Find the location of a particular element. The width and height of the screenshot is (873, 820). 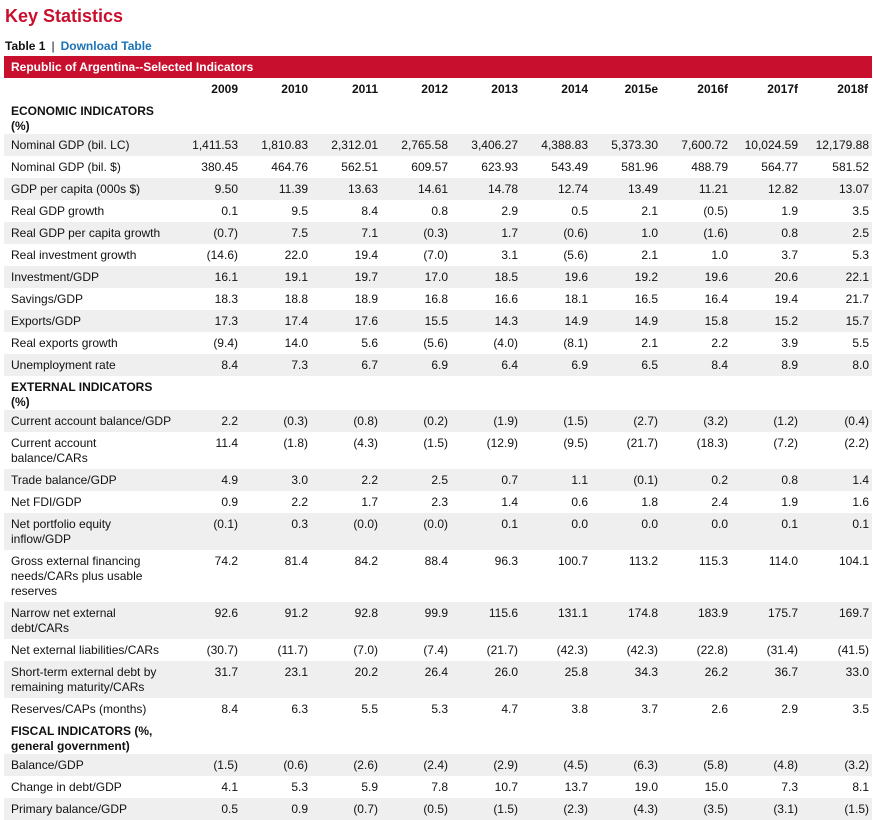

value-cell: 0.7 is located at coordinates (487, 480).